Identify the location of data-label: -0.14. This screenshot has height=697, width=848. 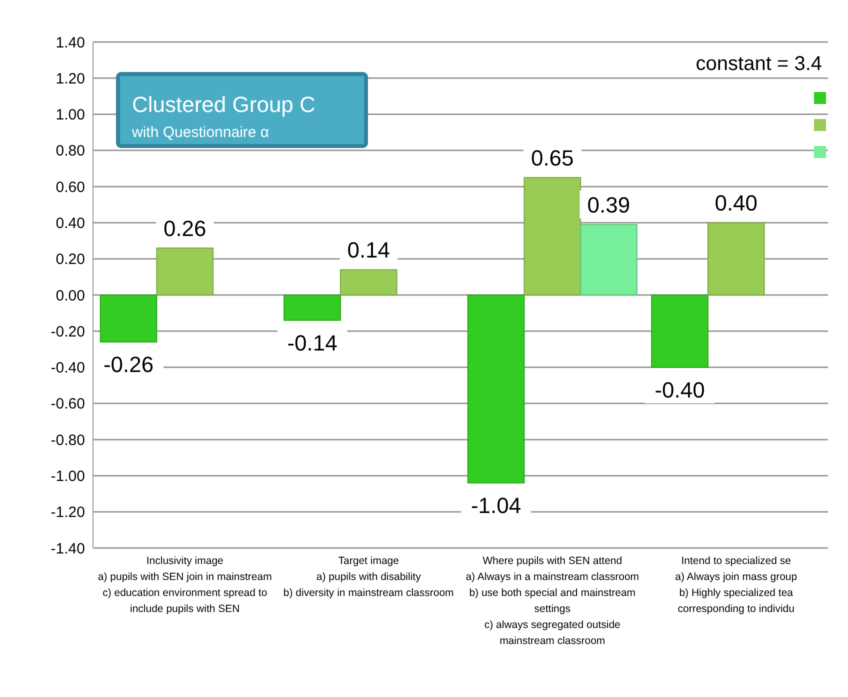
(312, 343).